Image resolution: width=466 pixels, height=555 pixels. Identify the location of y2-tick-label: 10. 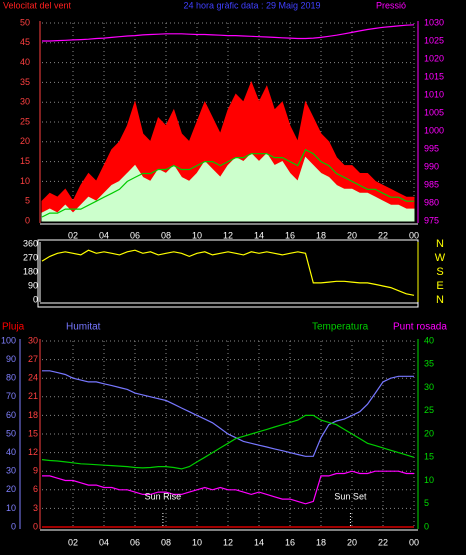
(429, 480).